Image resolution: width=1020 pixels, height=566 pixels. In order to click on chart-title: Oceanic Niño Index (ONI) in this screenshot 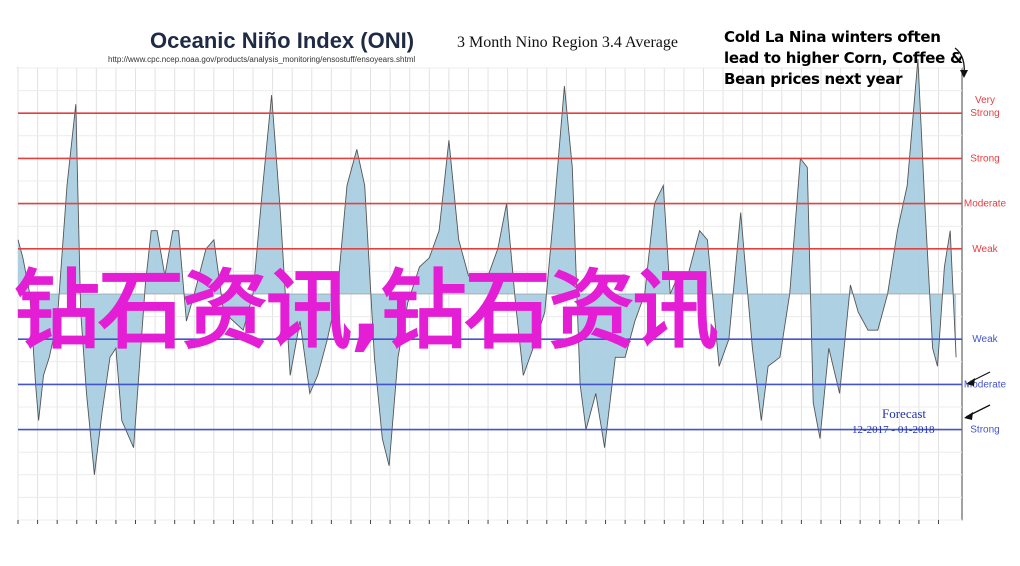, I will do `click(282, 40)`.